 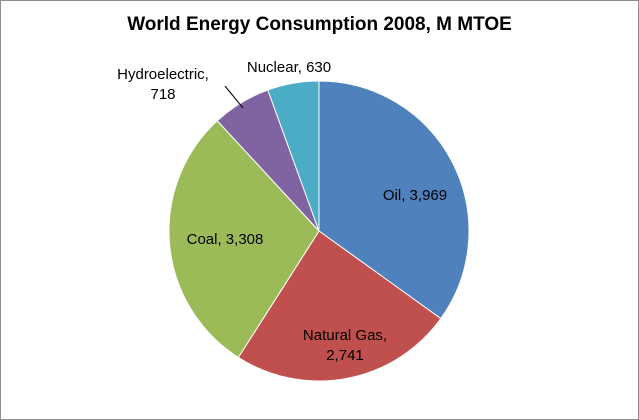 I want to click on pie-slice-nuclear, so click(x=293, y=156).